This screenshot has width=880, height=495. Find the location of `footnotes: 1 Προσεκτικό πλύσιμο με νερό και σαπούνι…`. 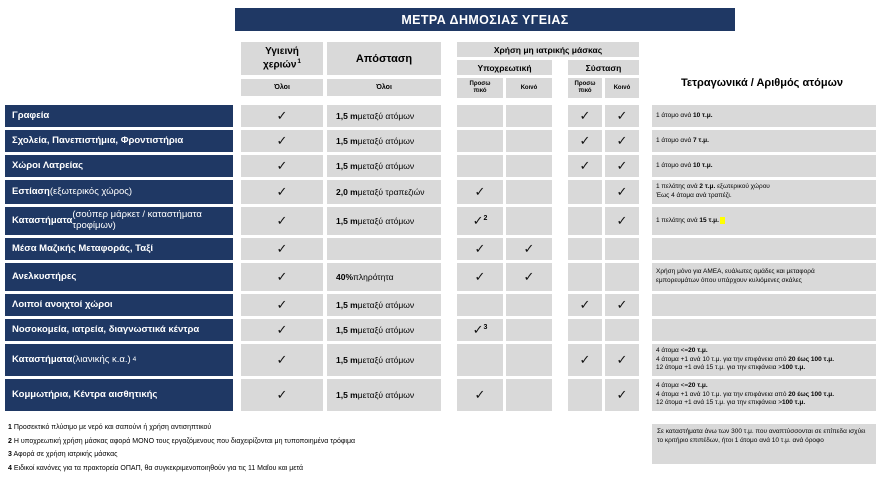

footnotes: 1 Προσεκτικό πλύσιμο με νερό και σαπούνι… is located at coordinates (308, 451).